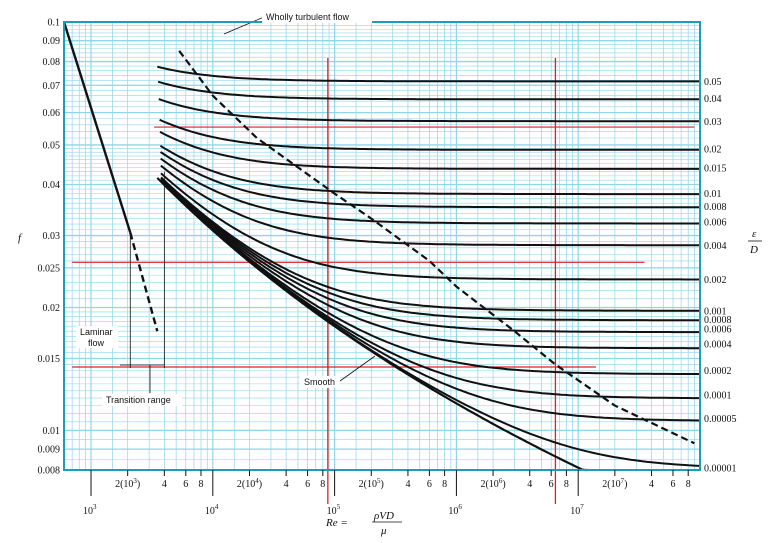 This screenshot has height=543, width=768. Describe the element at coordinates (718, 320) in the screenshot. I see `roughness-label: 0.0008` at that location.